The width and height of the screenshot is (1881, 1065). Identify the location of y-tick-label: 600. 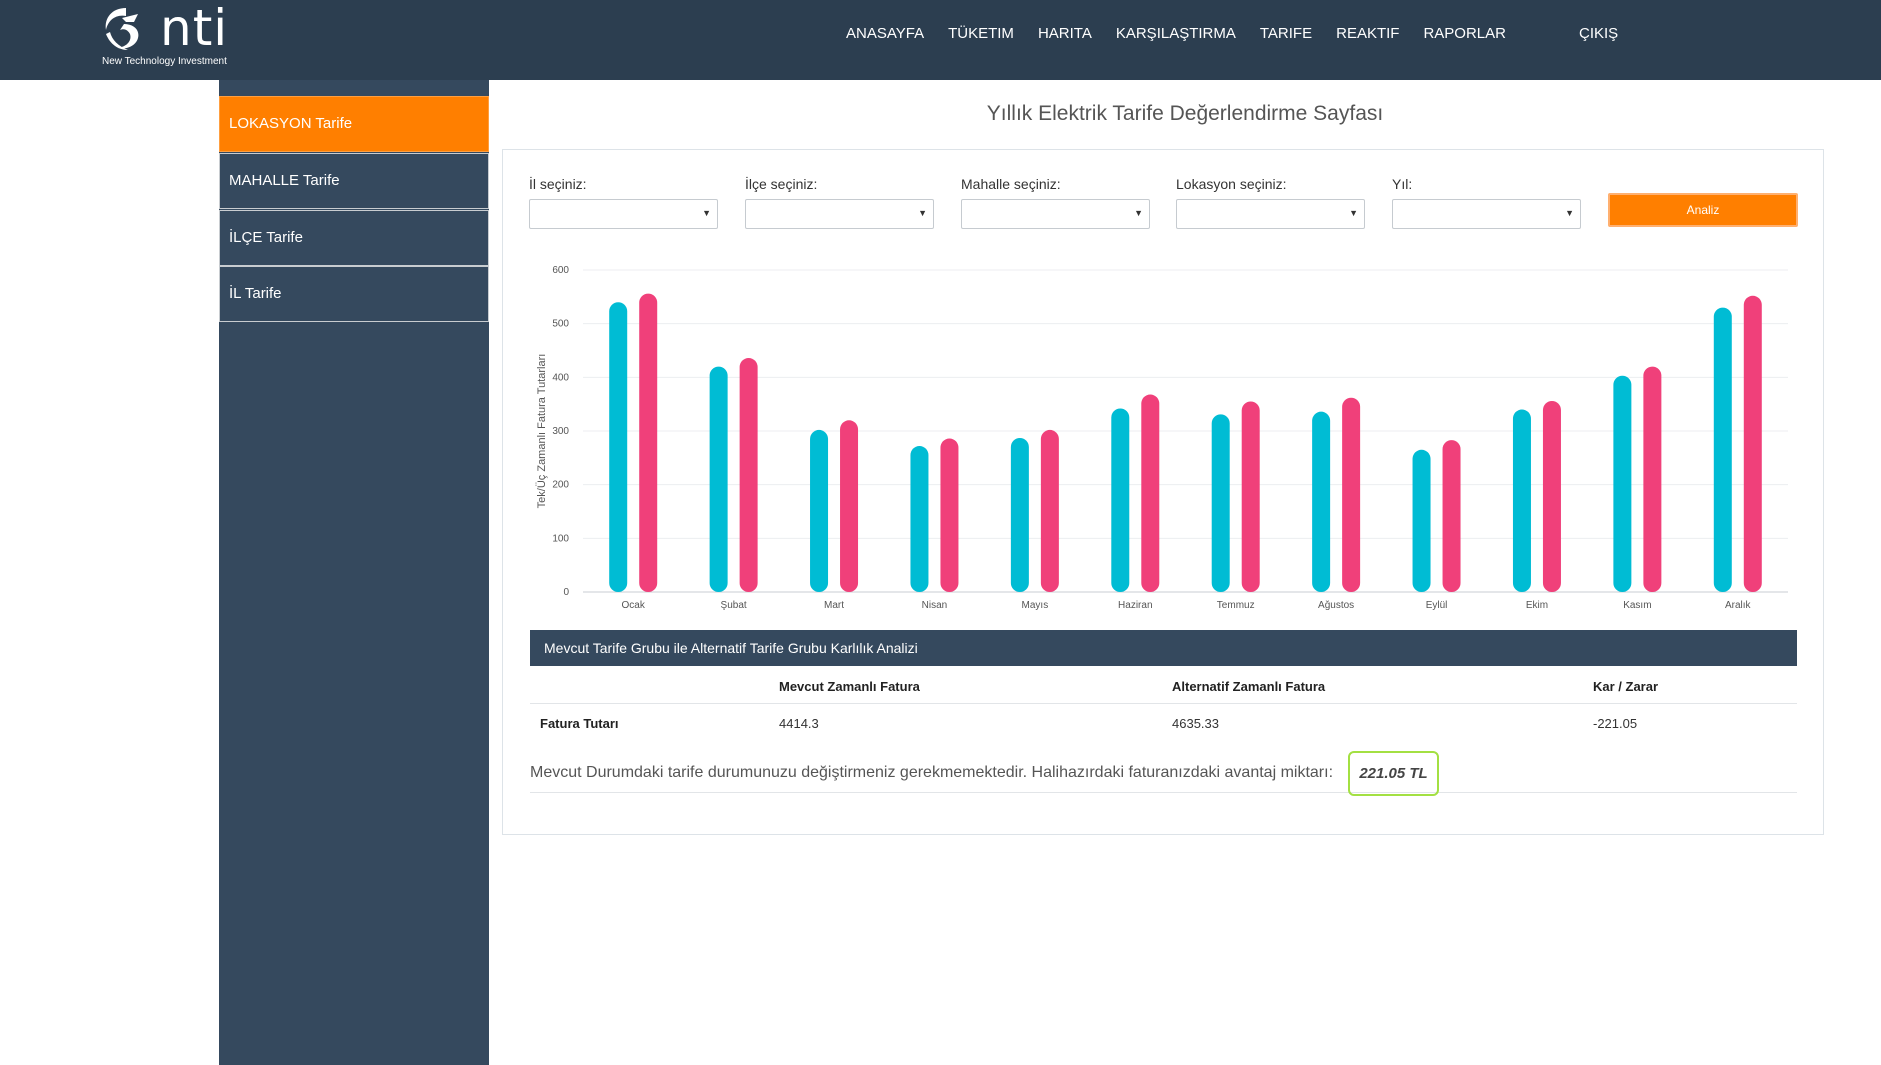
(560, 270).